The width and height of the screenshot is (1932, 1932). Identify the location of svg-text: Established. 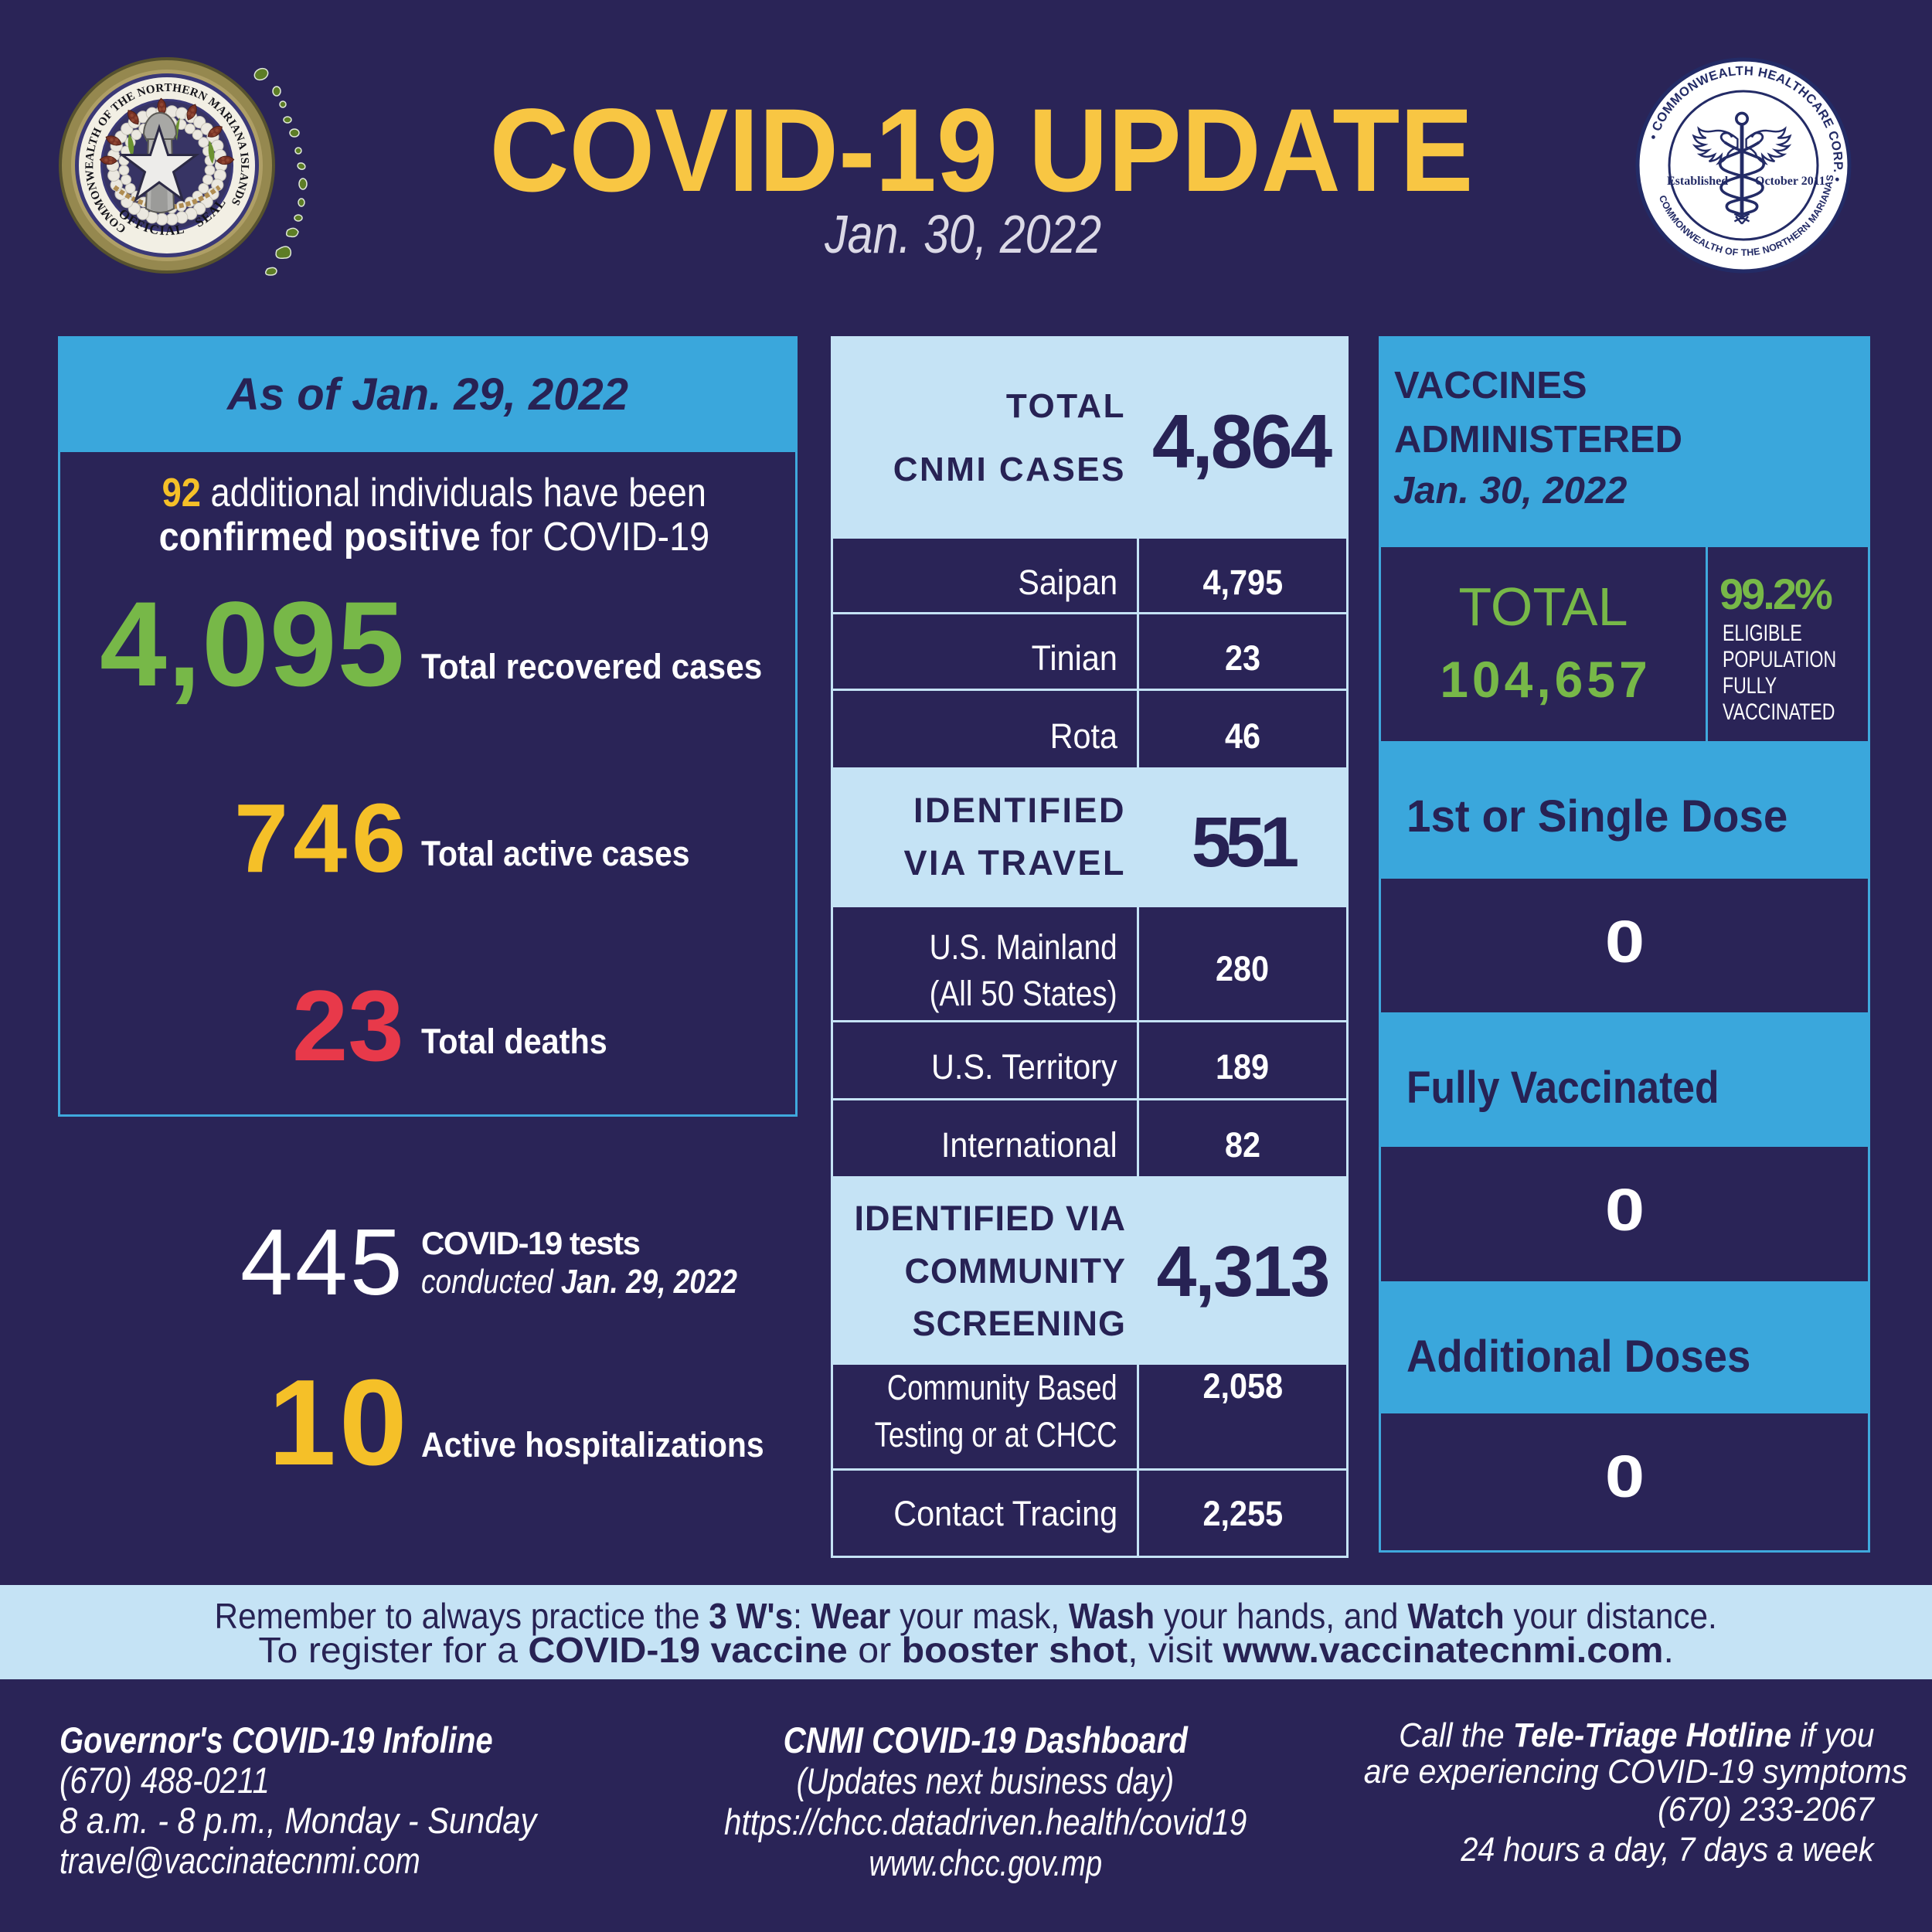
(1698, 182).